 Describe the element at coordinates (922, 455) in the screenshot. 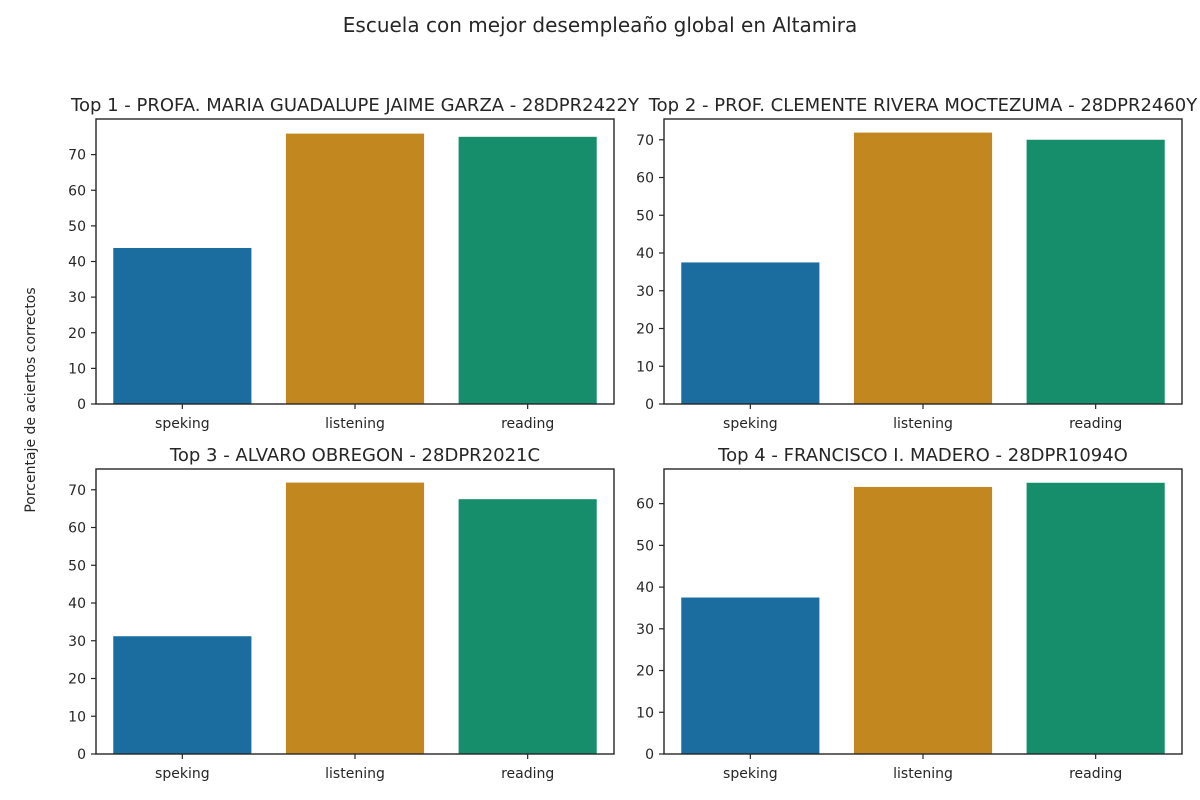

I see `chart-title: Top 4 - FRANCISCO I. MADERO - 28DPR1094O` at that location.